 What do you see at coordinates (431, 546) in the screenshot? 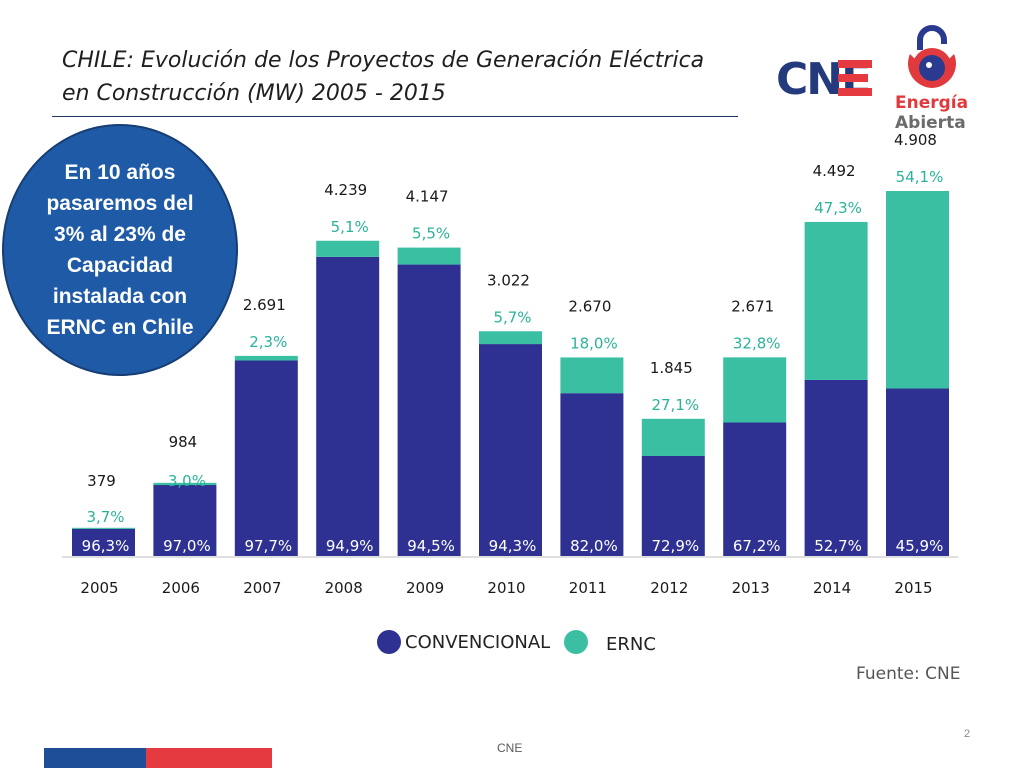
I see `label-convencional-2009: 94,5%` at bounding box center [431, 546].